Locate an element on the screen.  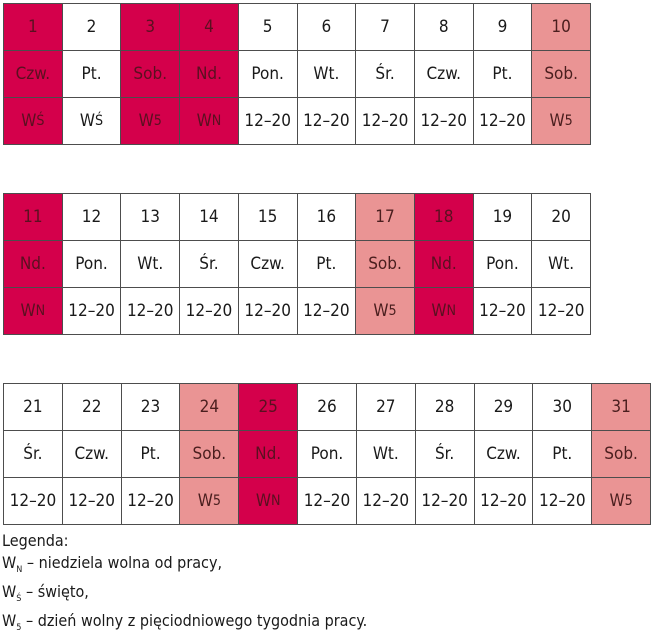
day-date-cell: 25 is located at coordinates (269, 407).